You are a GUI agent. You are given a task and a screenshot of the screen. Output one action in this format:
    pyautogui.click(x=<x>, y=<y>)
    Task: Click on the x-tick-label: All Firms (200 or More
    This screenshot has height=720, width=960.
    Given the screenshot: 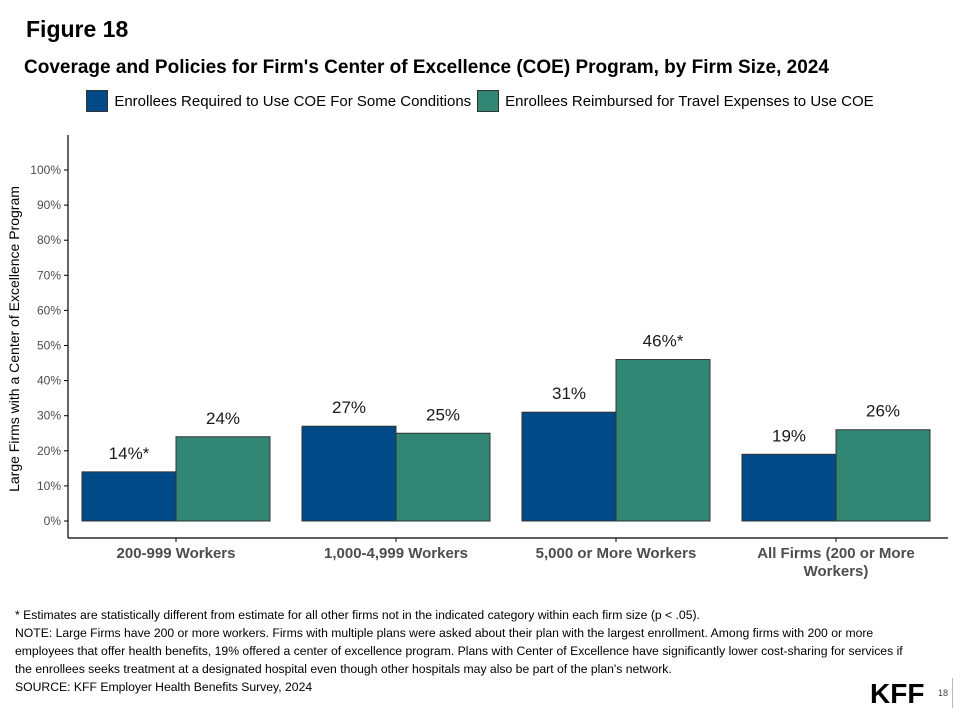 What is the action you would take?
    pyautogui.click(x=836, y=553)
    